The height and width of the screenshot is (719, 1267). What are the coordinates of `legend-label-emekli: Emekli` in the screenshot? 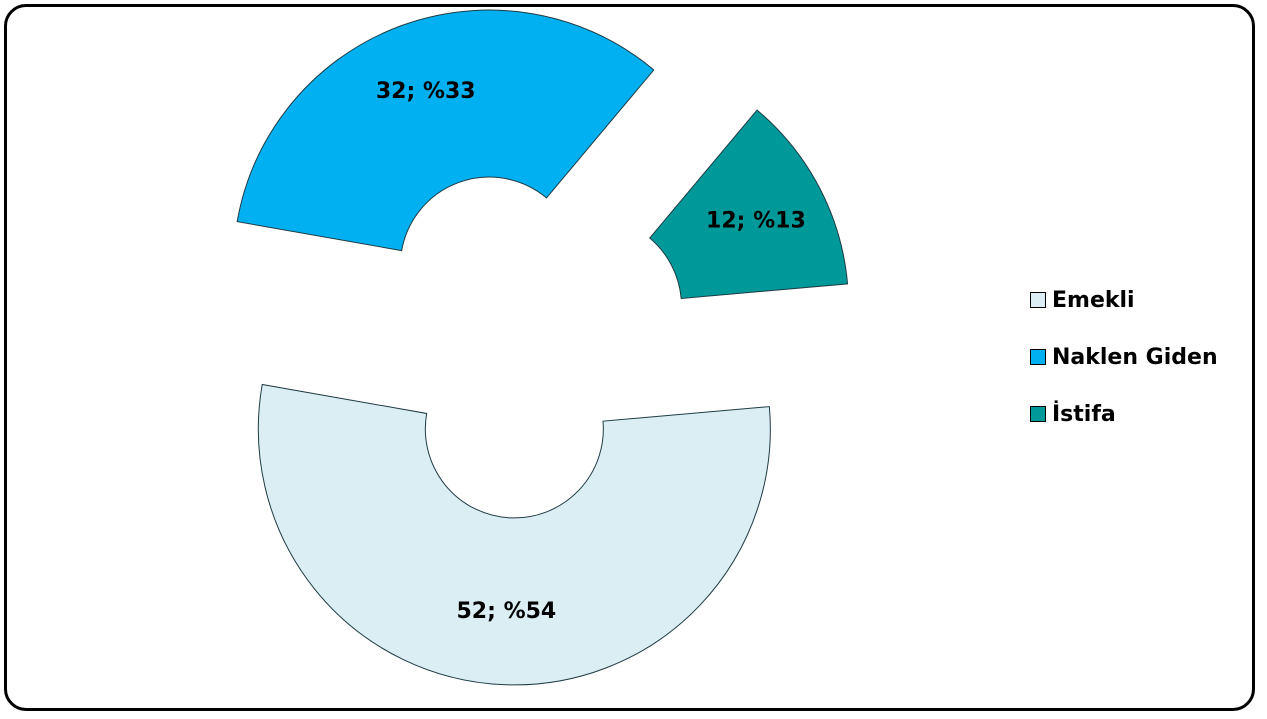 It's located at (1093, 300).